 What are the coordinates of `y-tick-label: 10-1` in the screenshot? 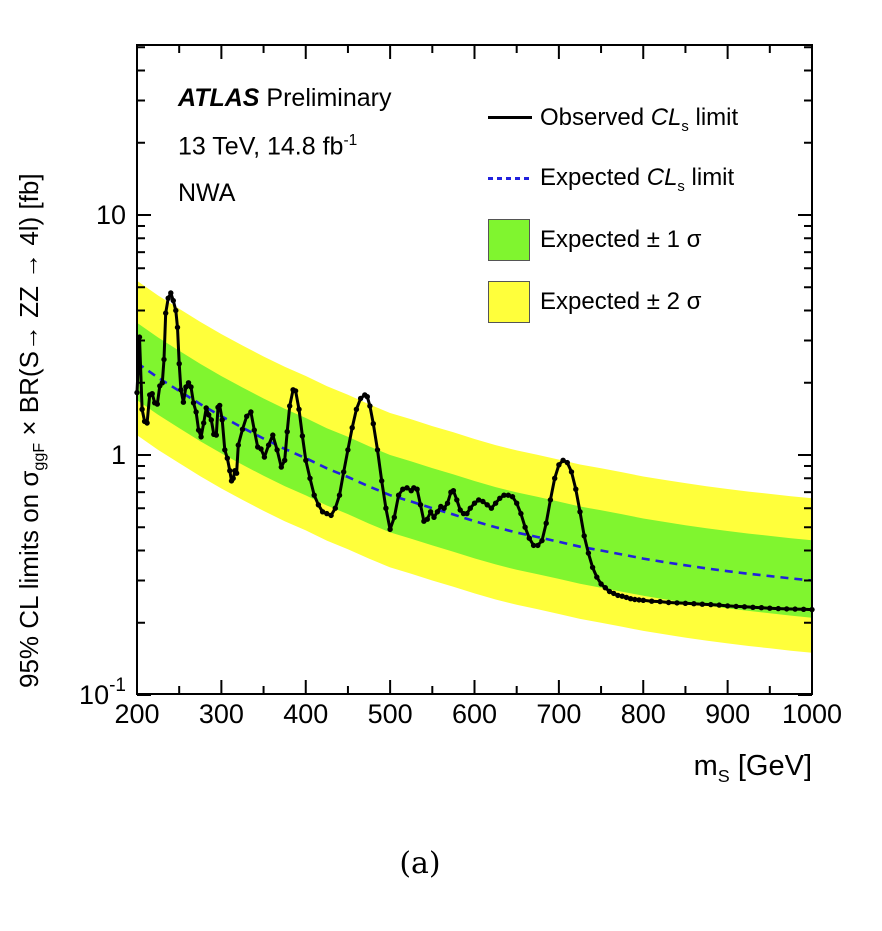 It's located at (102, 692).